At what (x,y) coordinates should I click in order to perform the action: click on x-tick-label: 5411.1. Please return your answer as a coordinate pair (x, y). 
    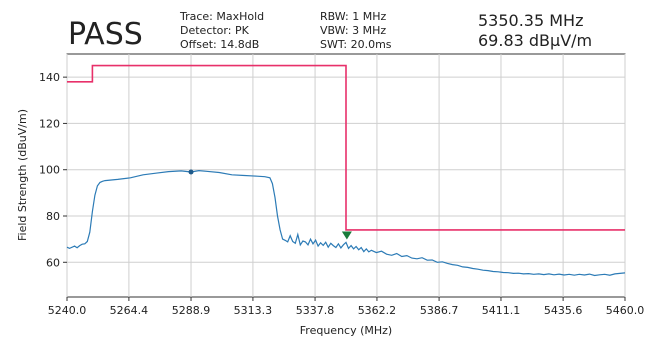
    Looking at the image, I should click on (501, 310).